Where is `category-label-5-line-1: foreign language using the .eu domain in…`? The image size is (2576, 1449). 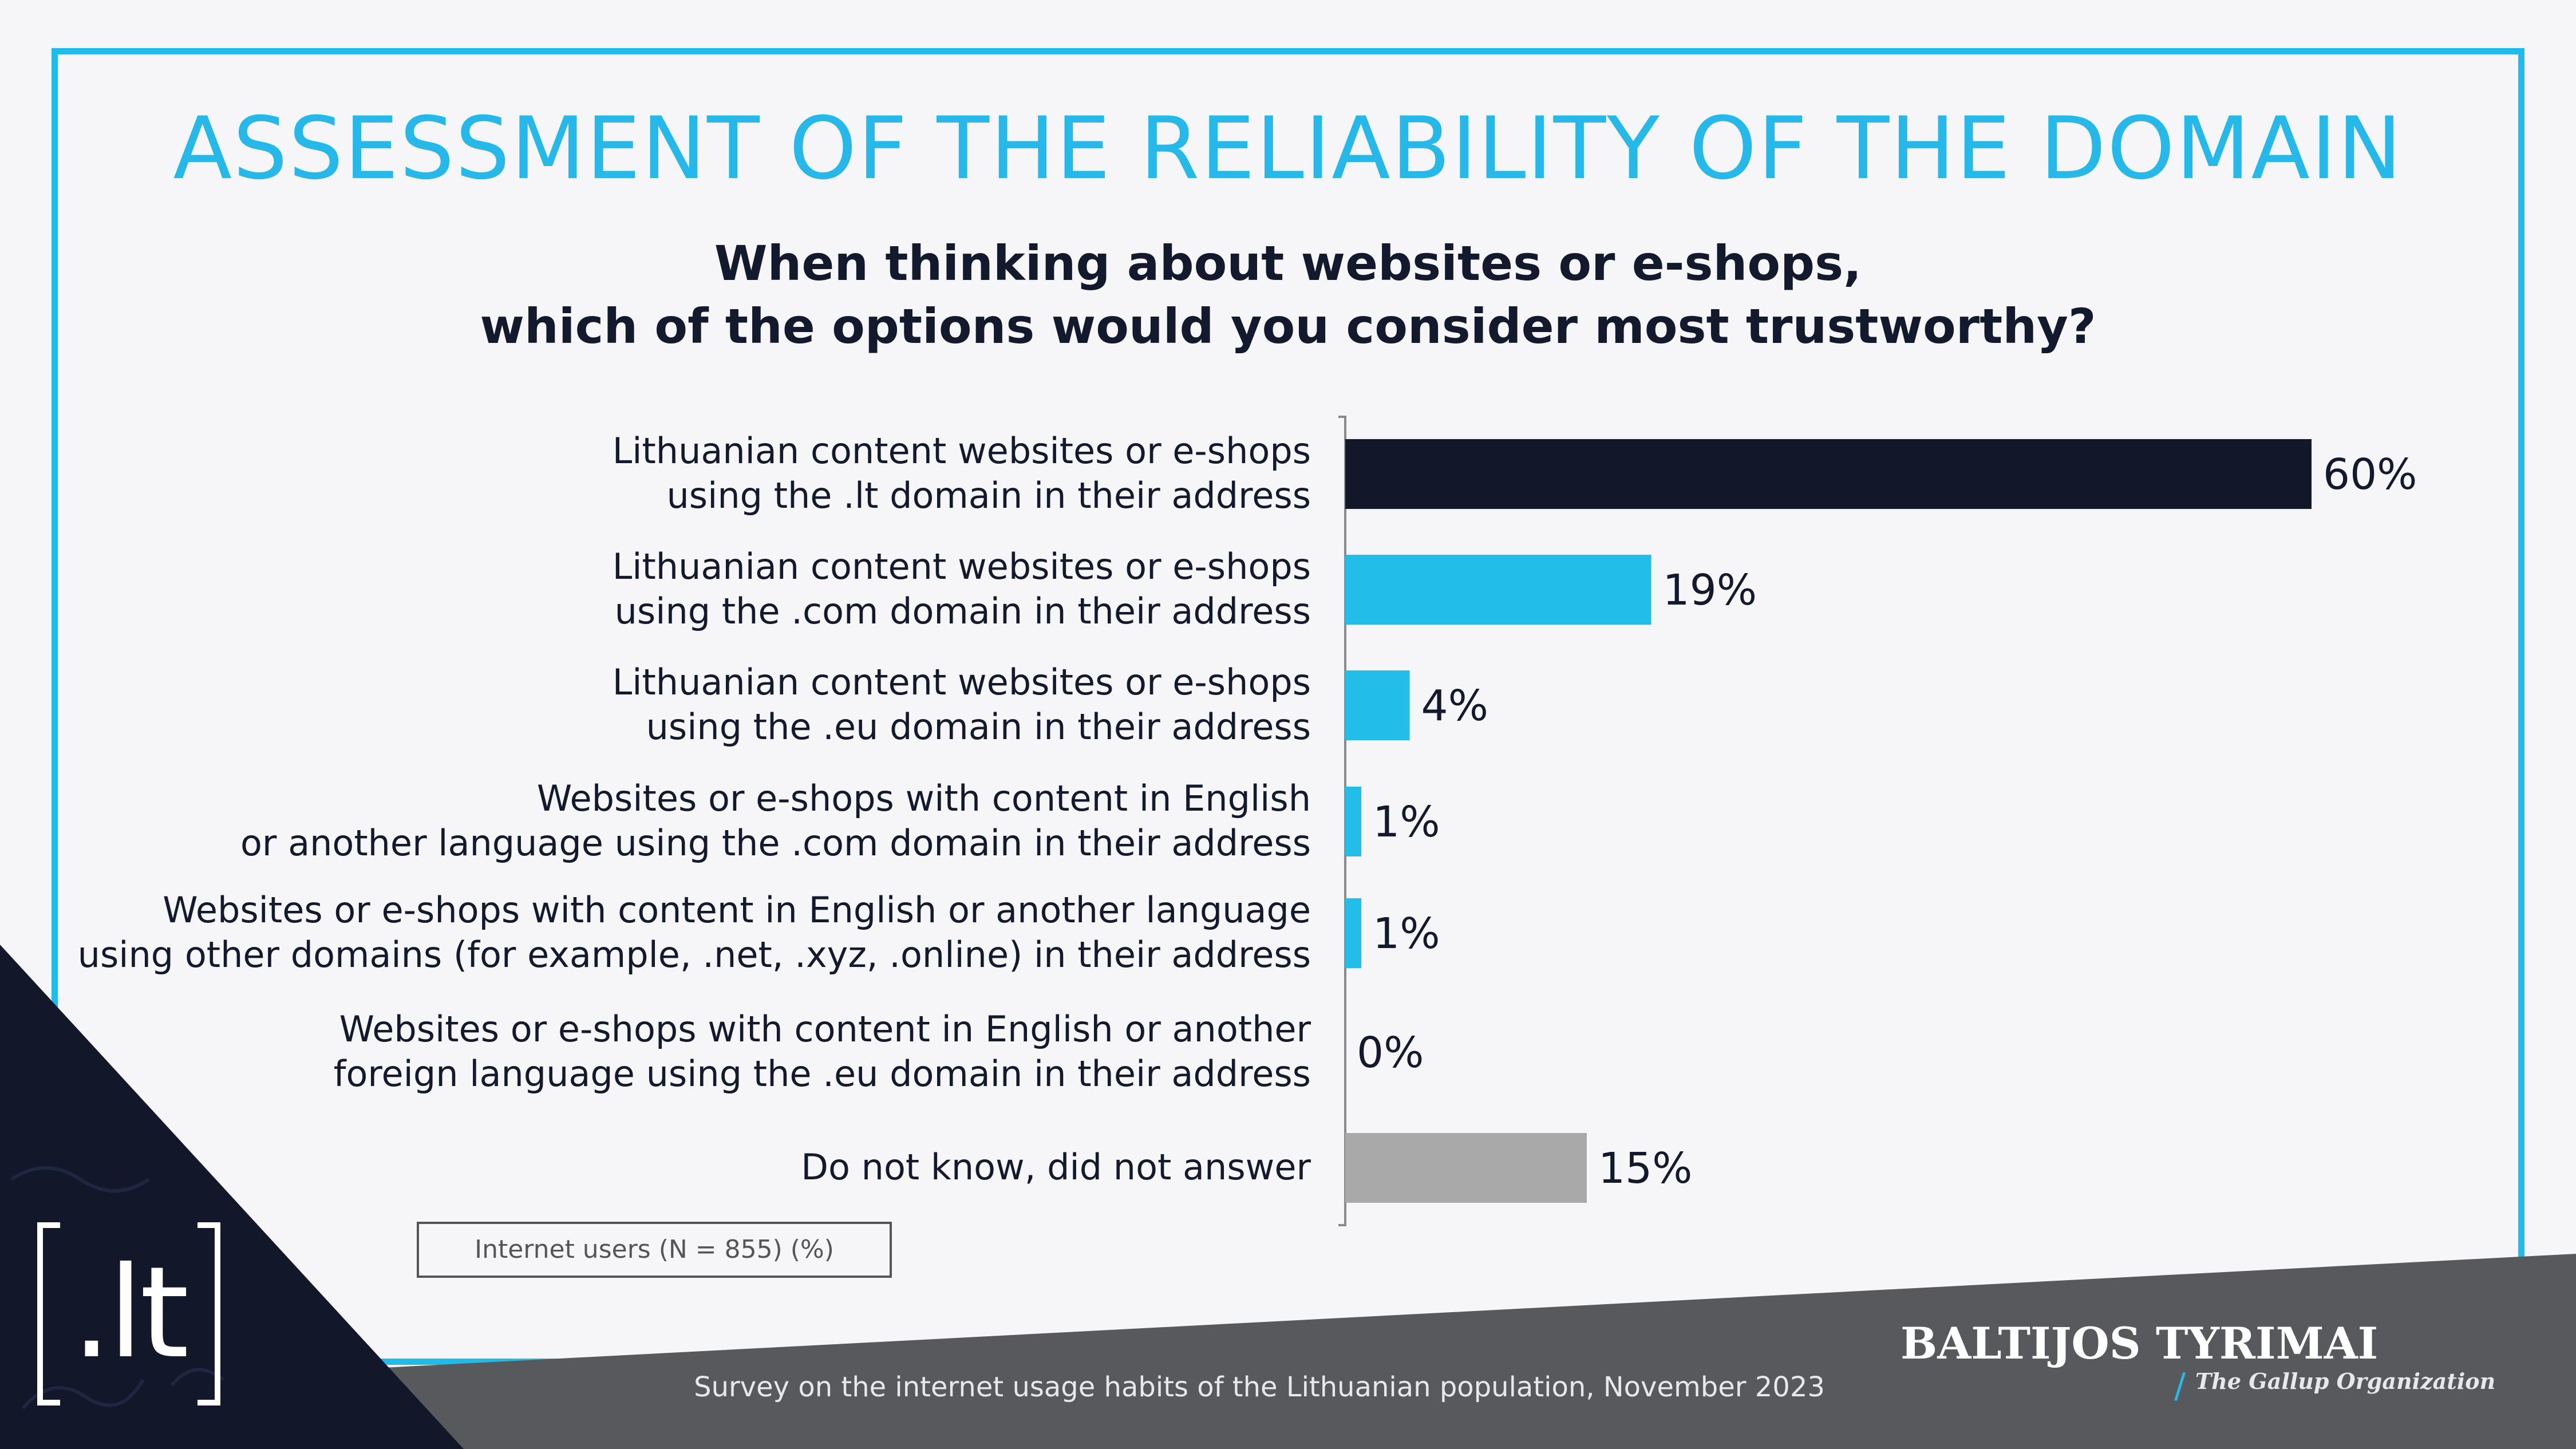
category-label-5-line-1: foreign language using the .eu domain in… is located at coordinates (822, 1074).